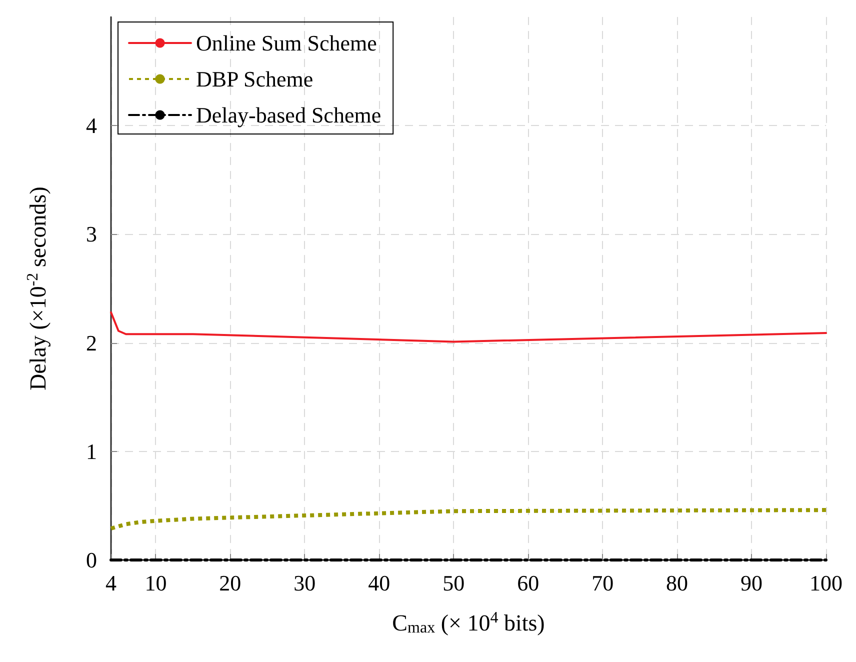 Image resolution: width=856 pixels, height=662 pixels. I want to click on x-tick-label: 50, so click(453, 583).